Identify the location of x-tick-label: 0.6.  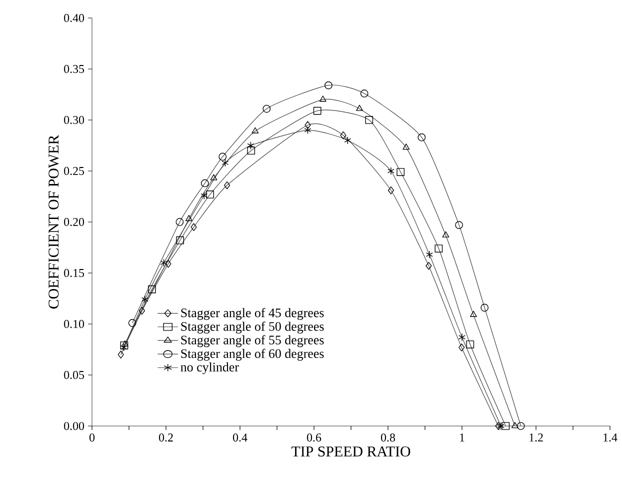
(314, 438).